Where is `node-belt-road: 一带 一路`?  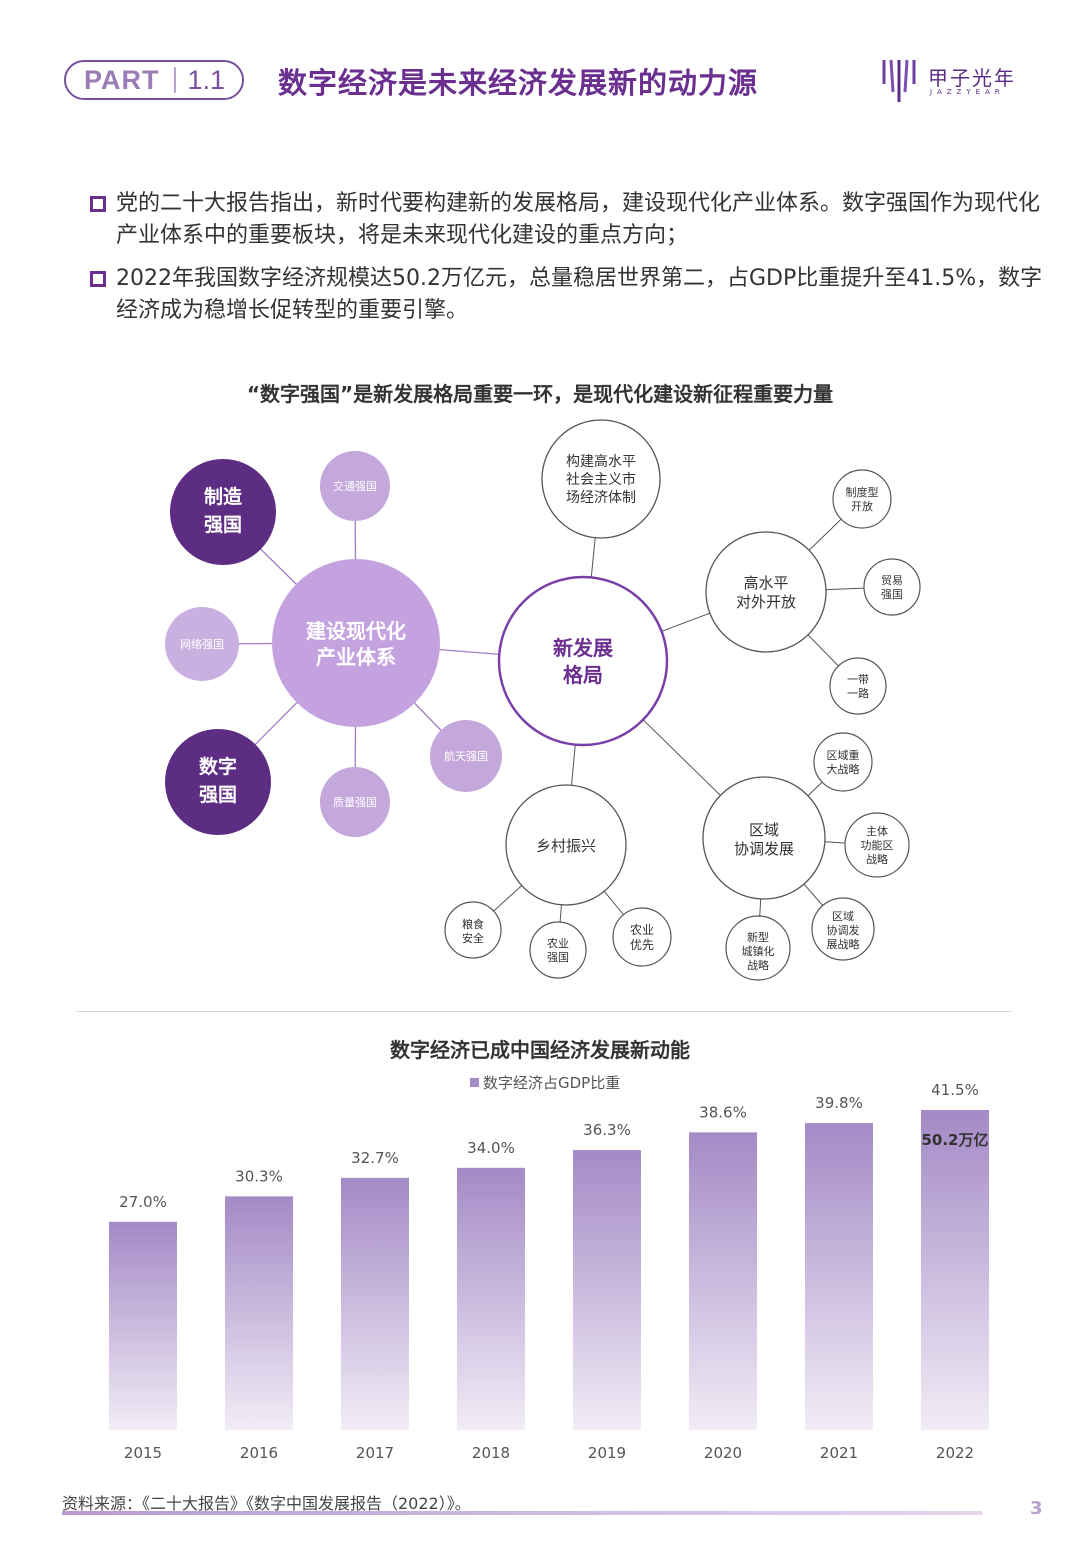
node-belt-road: 一带 一路 is located at coordinates (858, 686).